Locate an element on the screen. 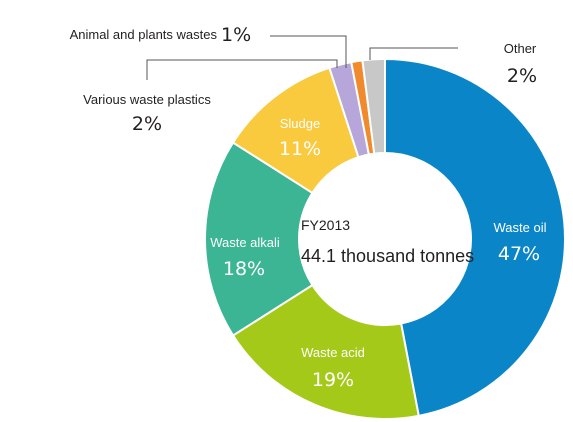  slice-value-various-waste-plastics: 2% is located at coordinates (147, 124).